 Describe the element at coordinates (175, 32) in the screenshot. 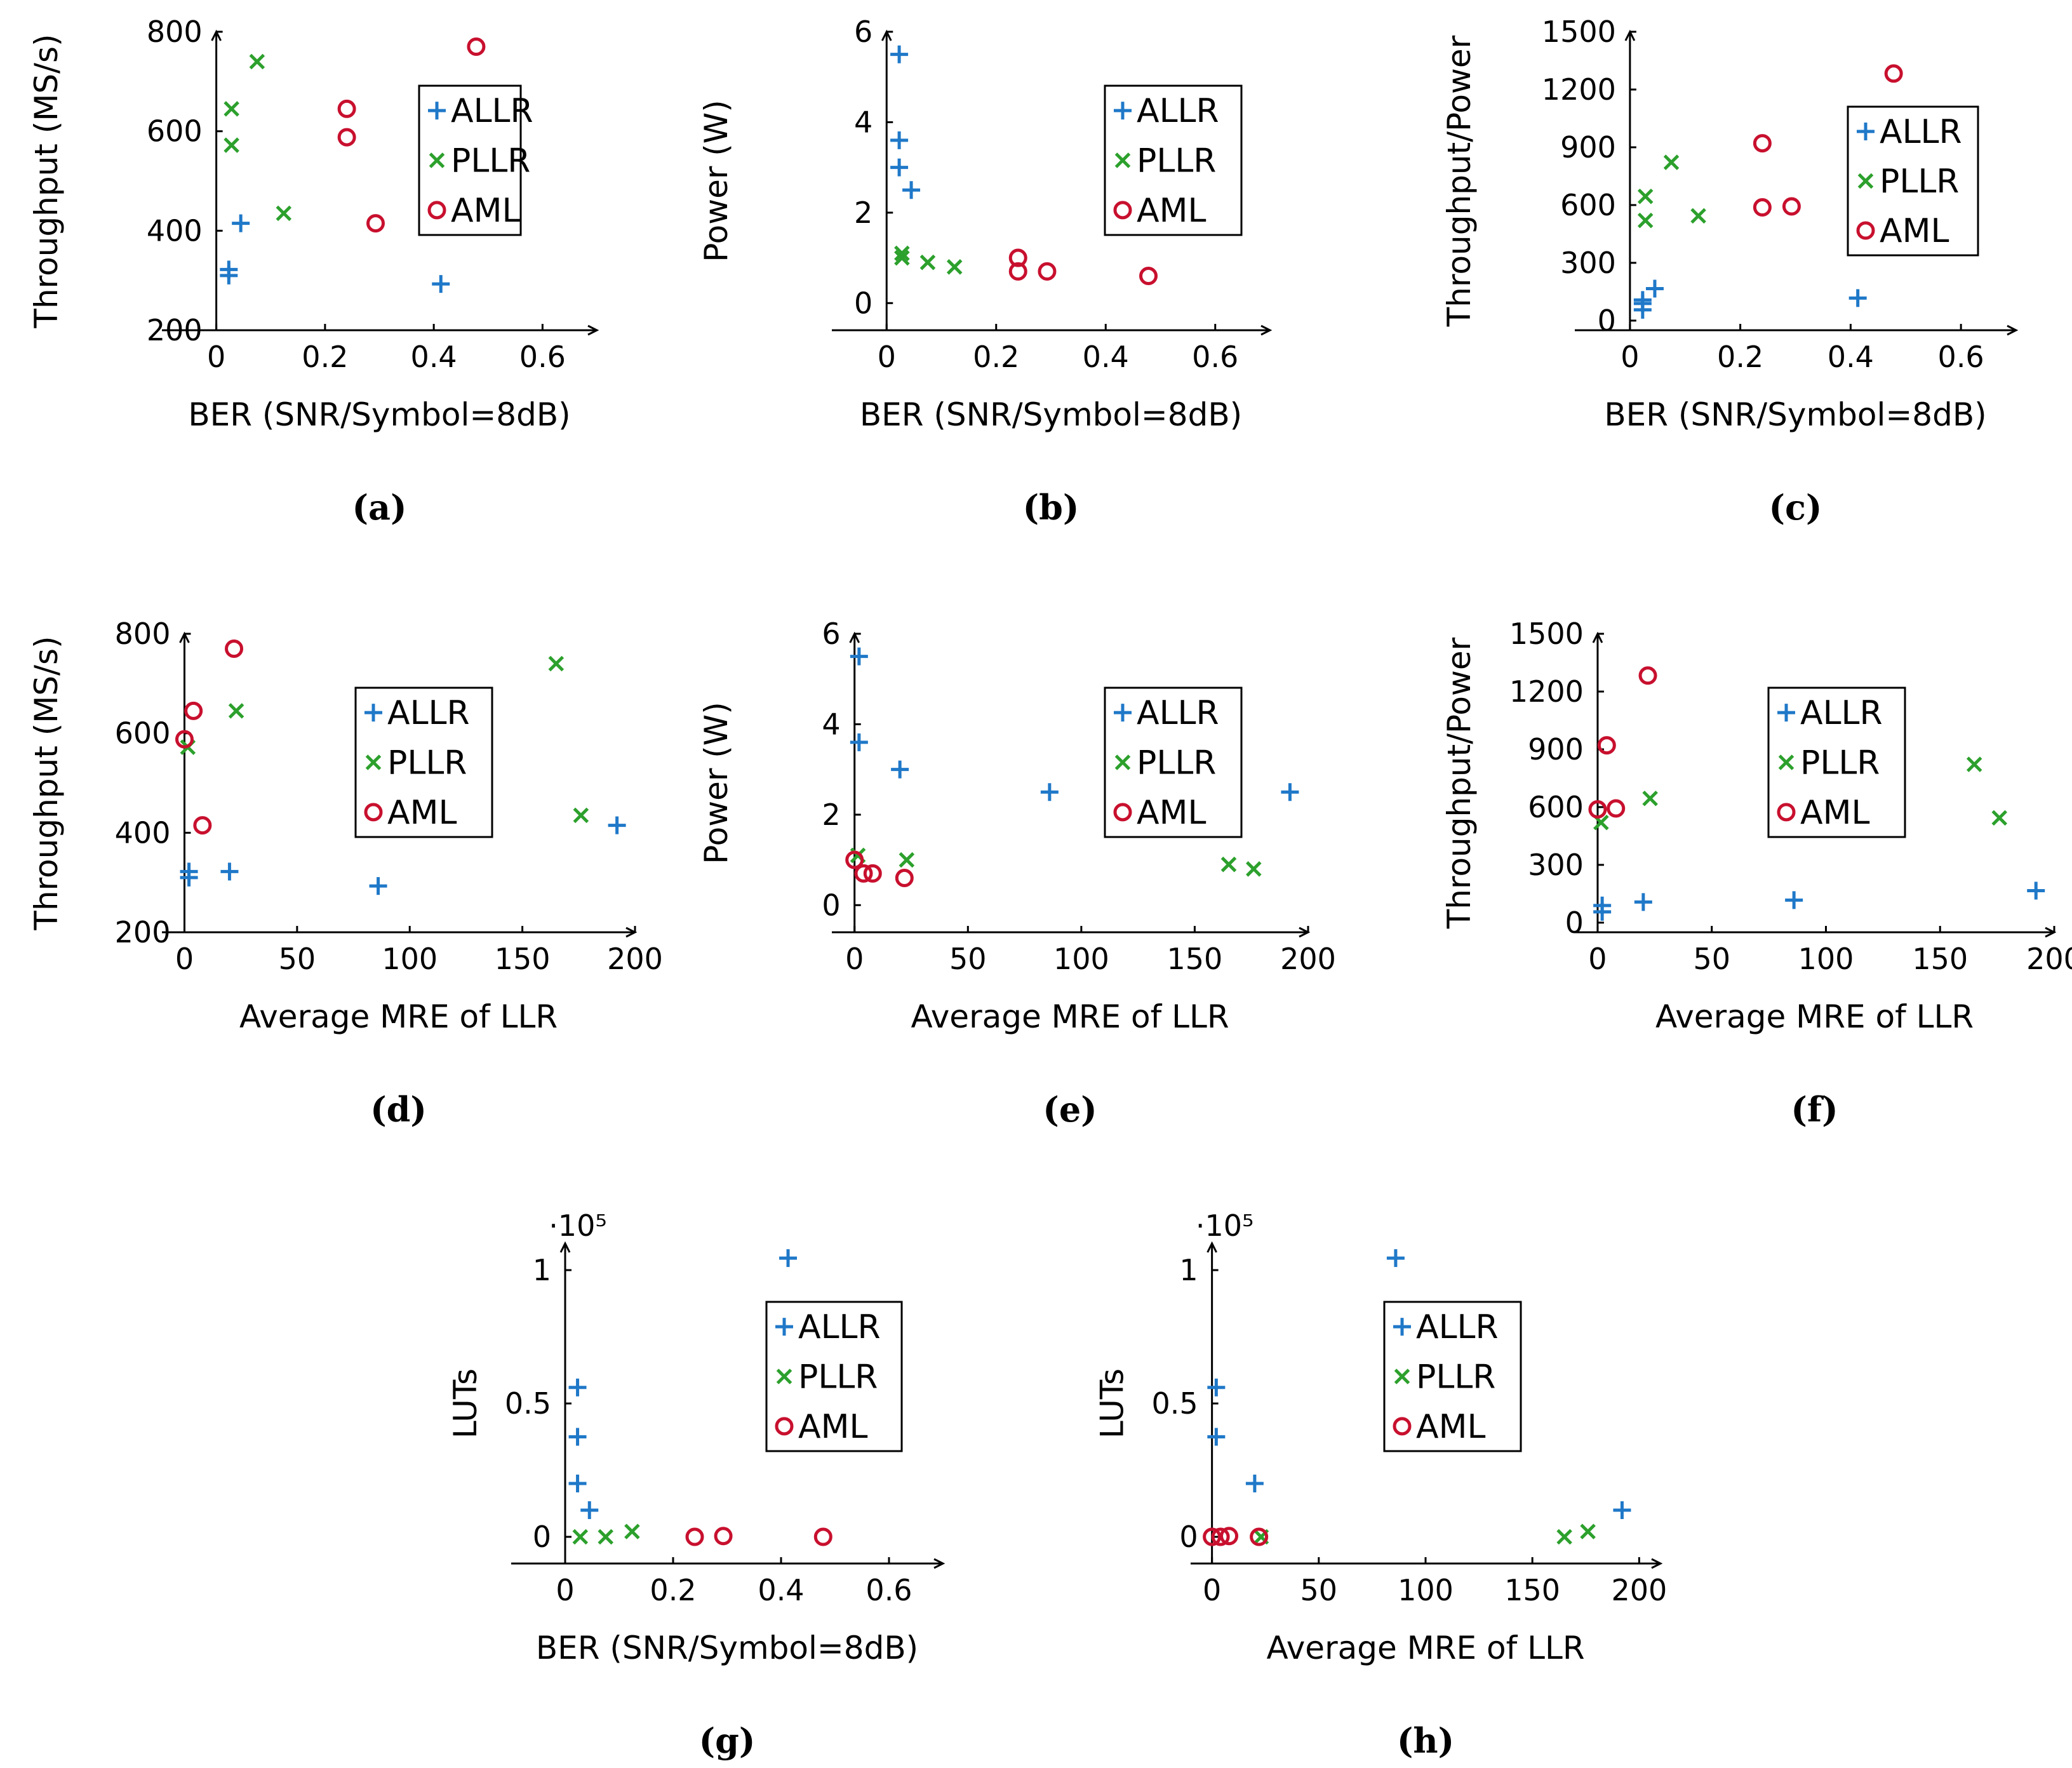

I see `y-tick-label: 800` at that location.